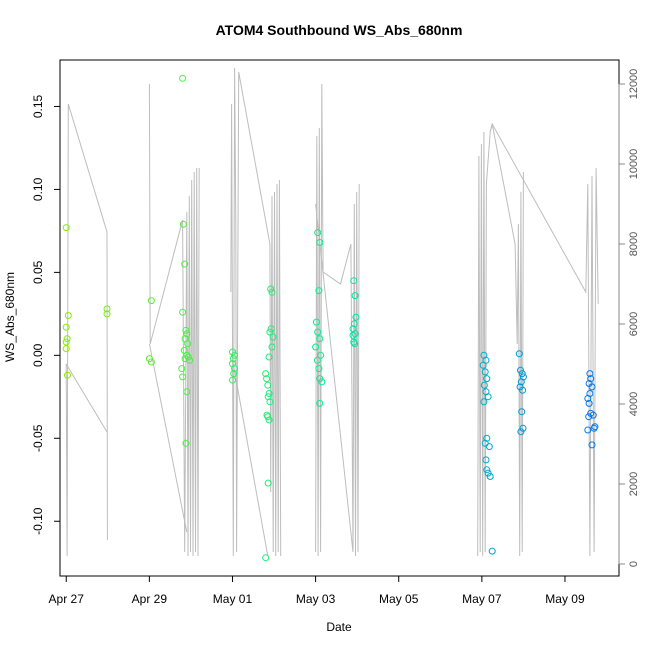  What do you see at coordinates (339, 627) in the screenshot?
I see `x-axis-label: Date` at bounding box center [339, 627].